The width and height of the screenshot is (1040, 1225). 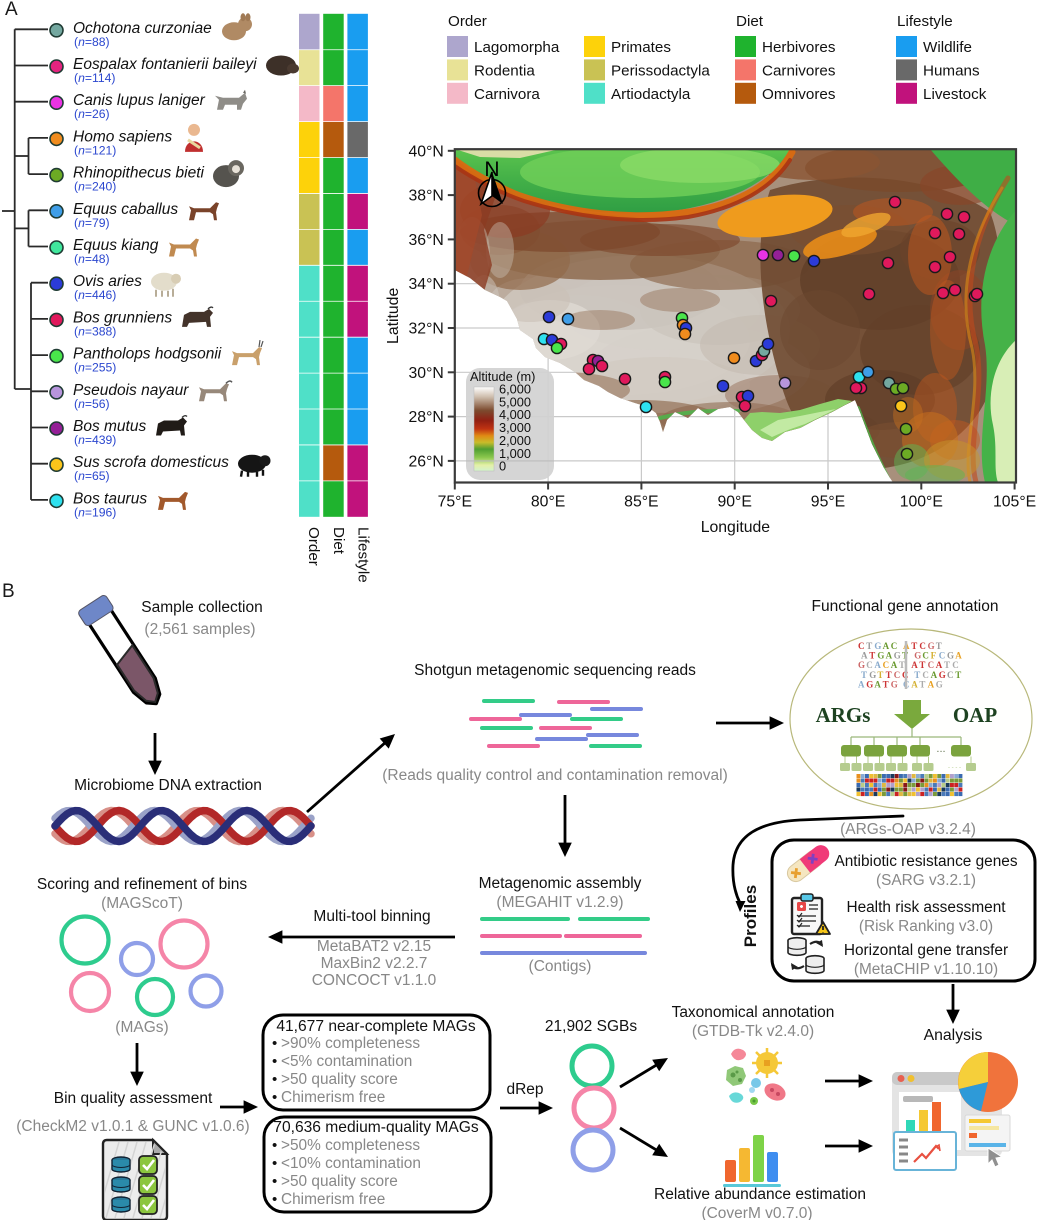 What do you see at coordinates (515, 389) in the screenshot?
I see `svg-text: 6,000` at bounding box center [515, 389].